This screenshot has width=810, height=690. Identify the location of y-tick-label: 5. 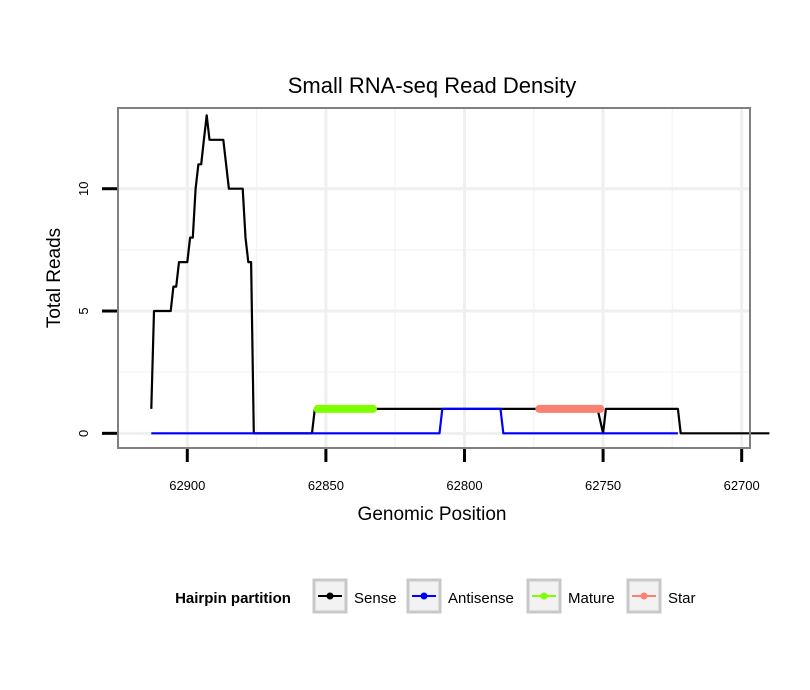
(83, 310).